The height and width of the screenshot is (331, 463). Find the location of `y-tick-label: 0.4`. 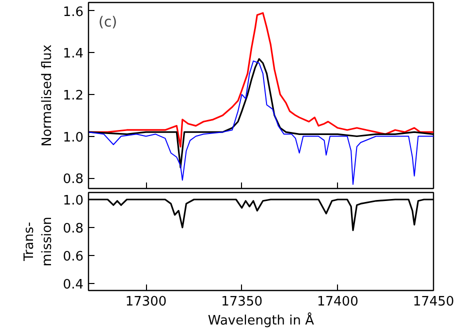

y-tick-label: 0.4 is located at coordinates (73, 285).